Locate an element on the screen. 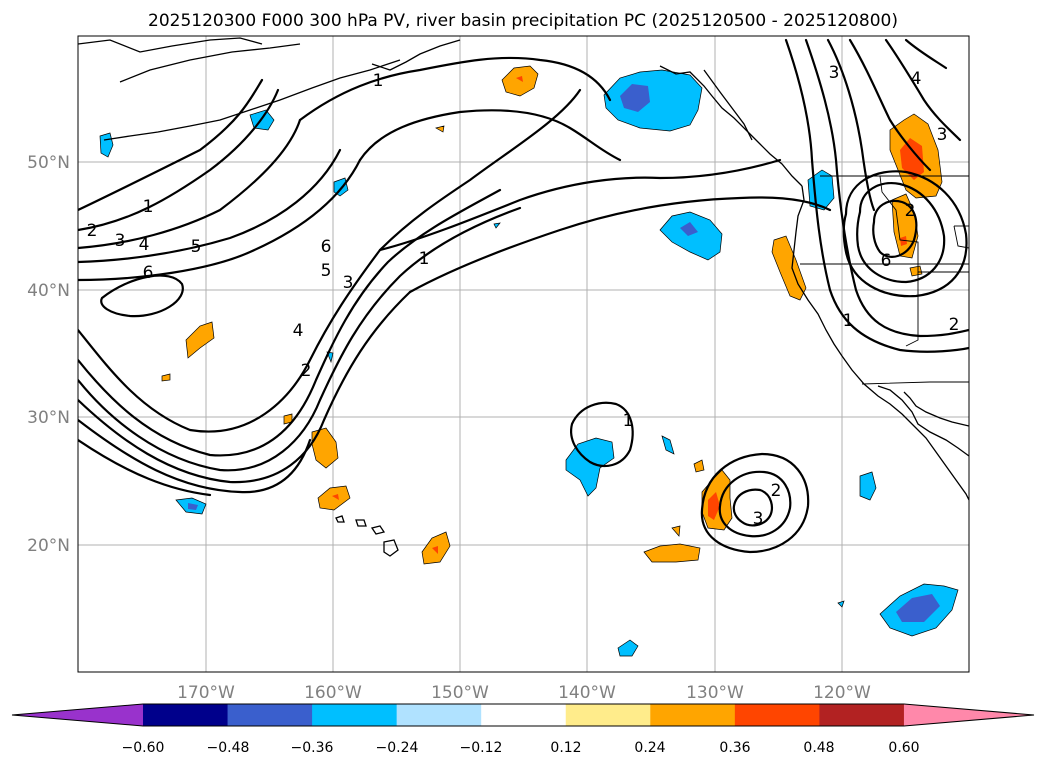  colorbar-tick-label: 0.12 is located at coordinates (565, 748).